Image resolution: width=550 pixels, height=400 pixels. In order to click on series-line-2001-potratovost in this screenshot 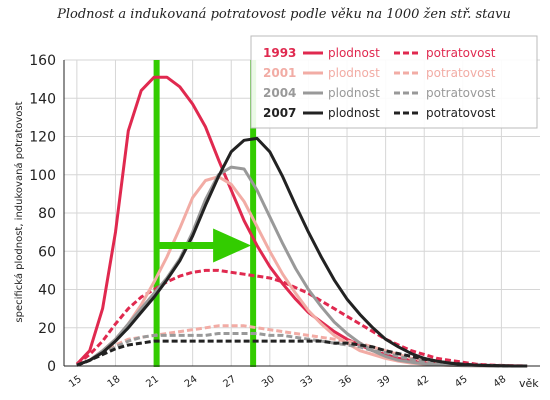, I will do `click(302, 346)`.